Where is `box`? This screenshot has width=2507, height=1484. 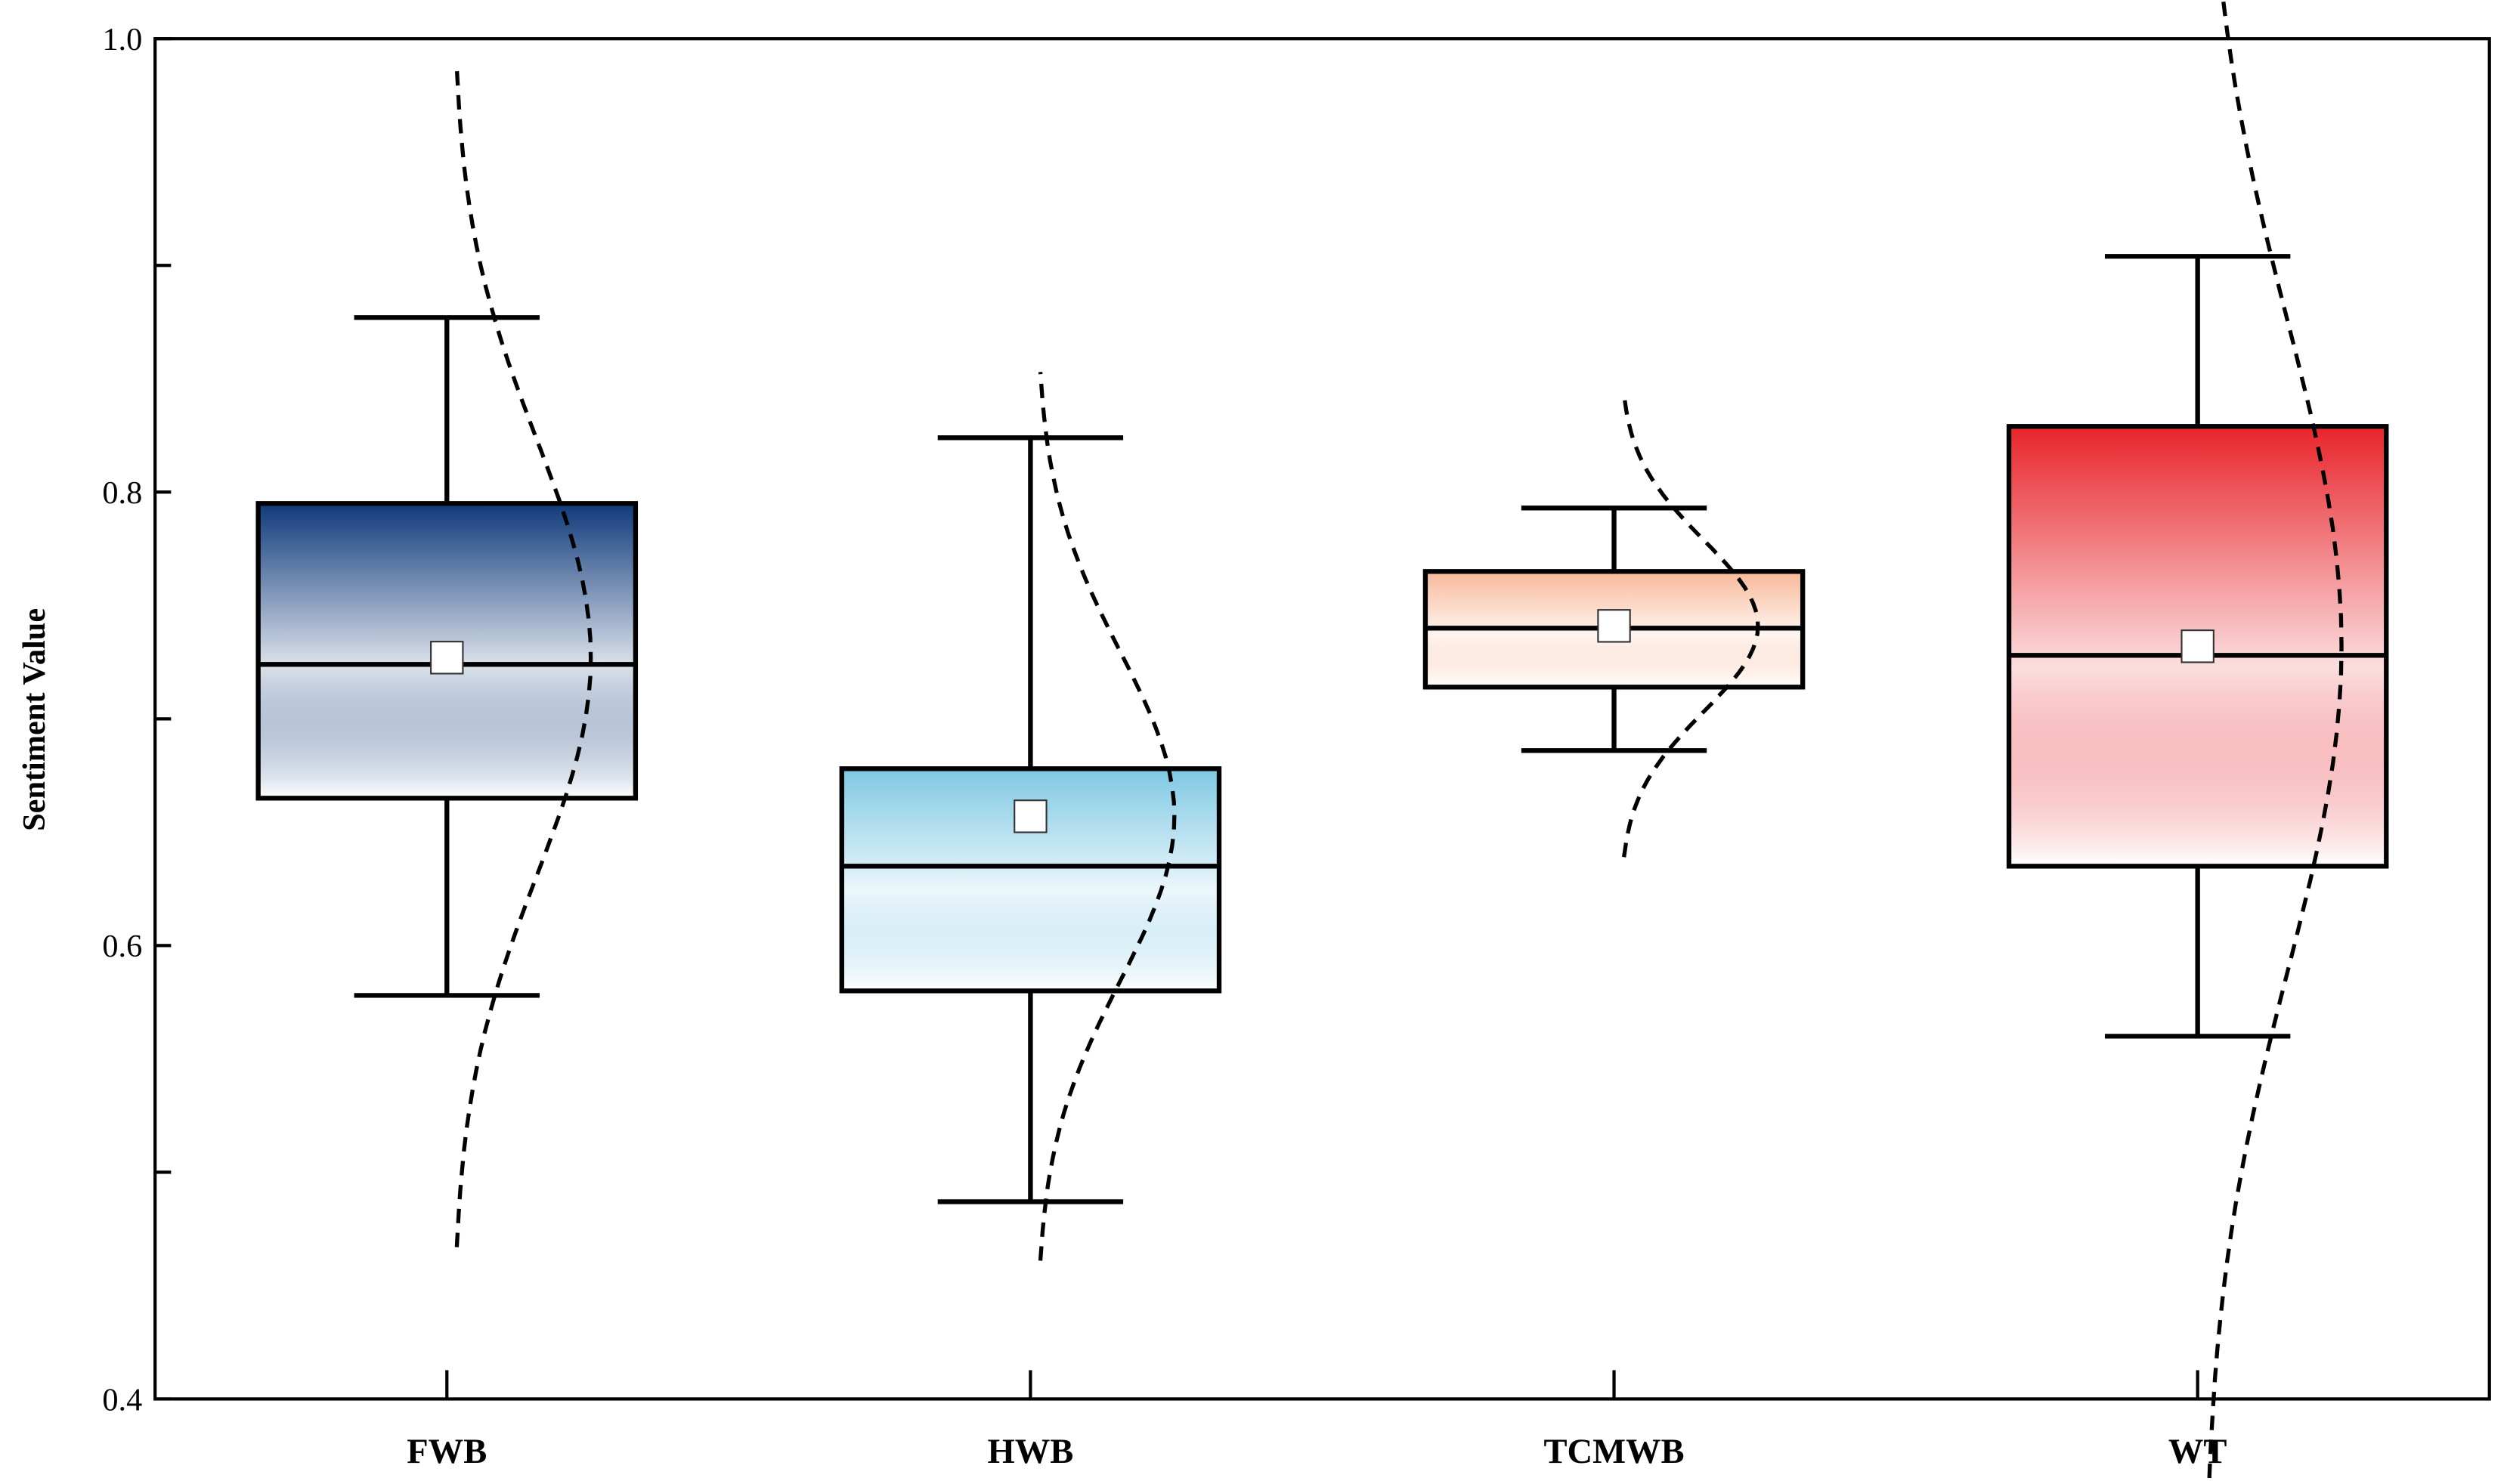 box is located at coordinates (1030, 880).